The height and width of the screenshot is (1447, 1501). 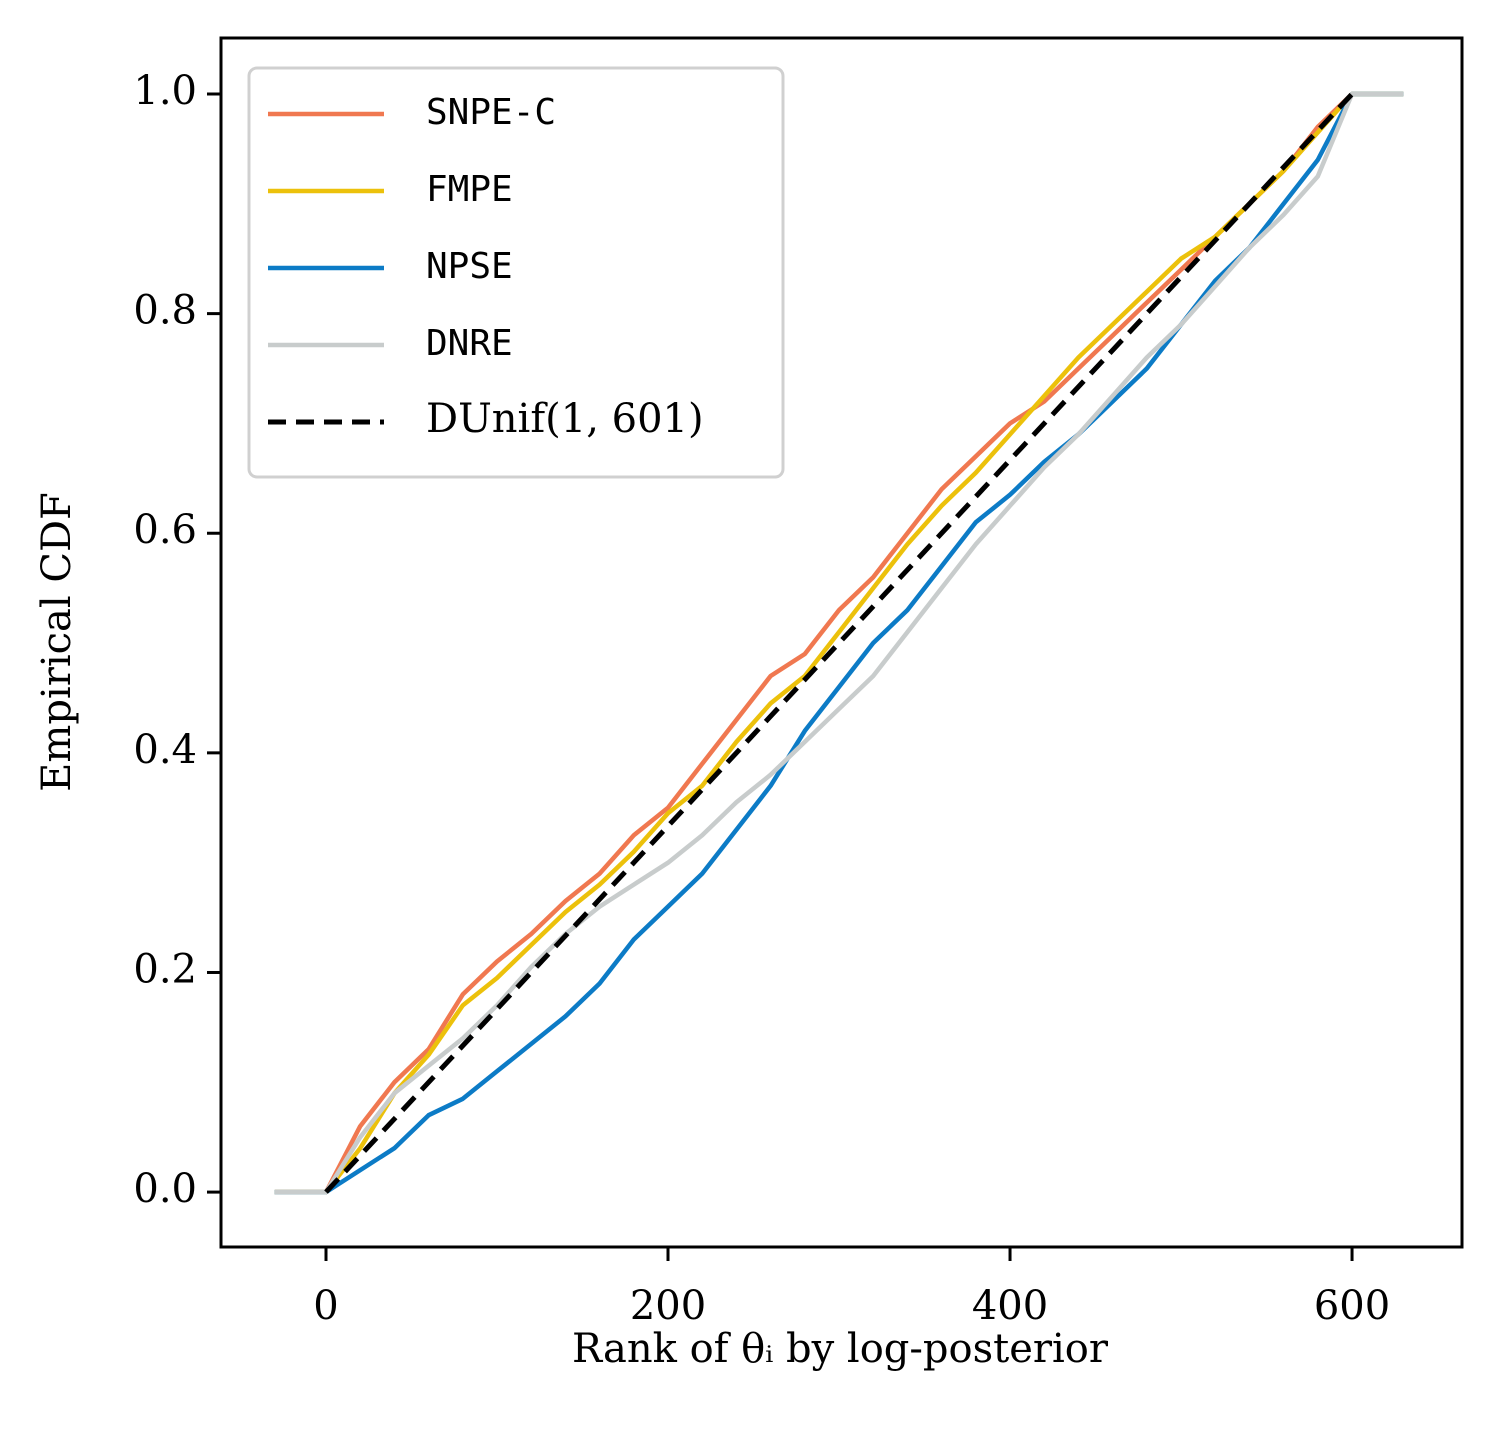 What do you see at coordinates (668, 1306) in the screenshot?
I see `x-tick-label: 200` at bounding box center [668, 1306].